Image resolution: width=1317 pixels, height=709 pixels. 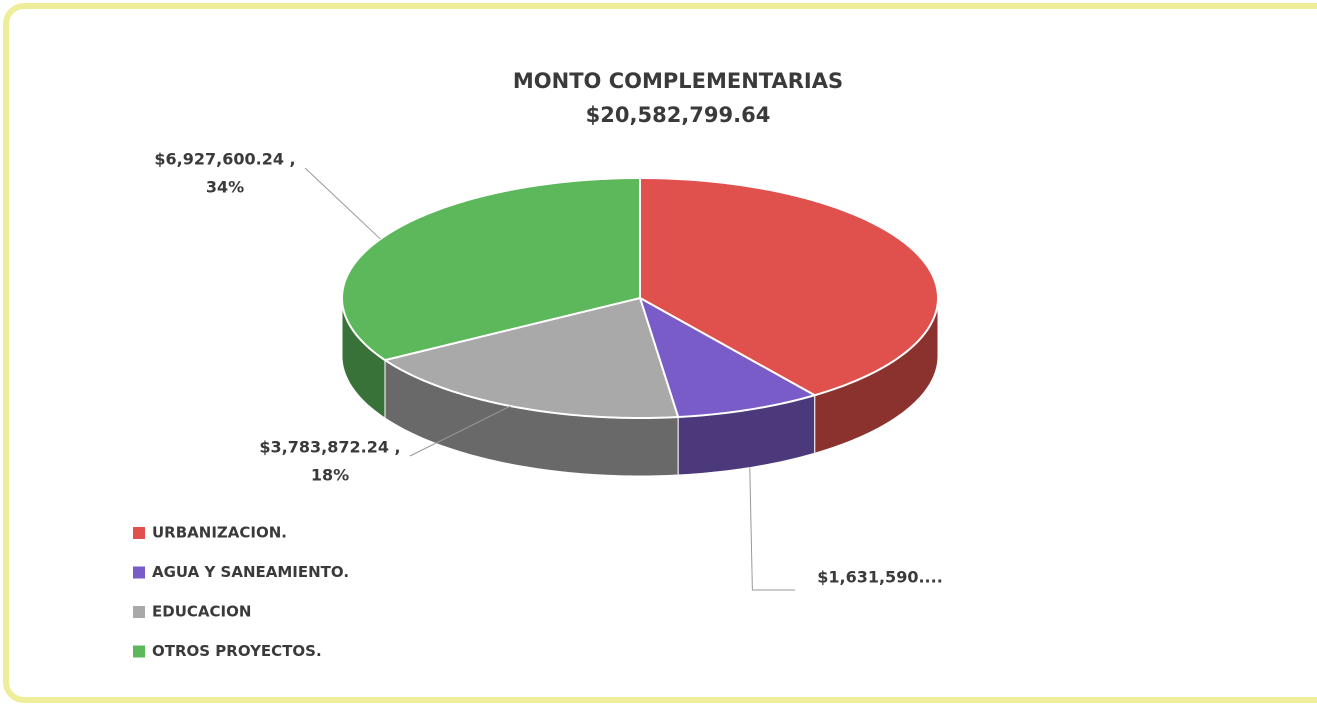 I want to click on legend-label: URBANIZACION., so click(x=219, y=533).